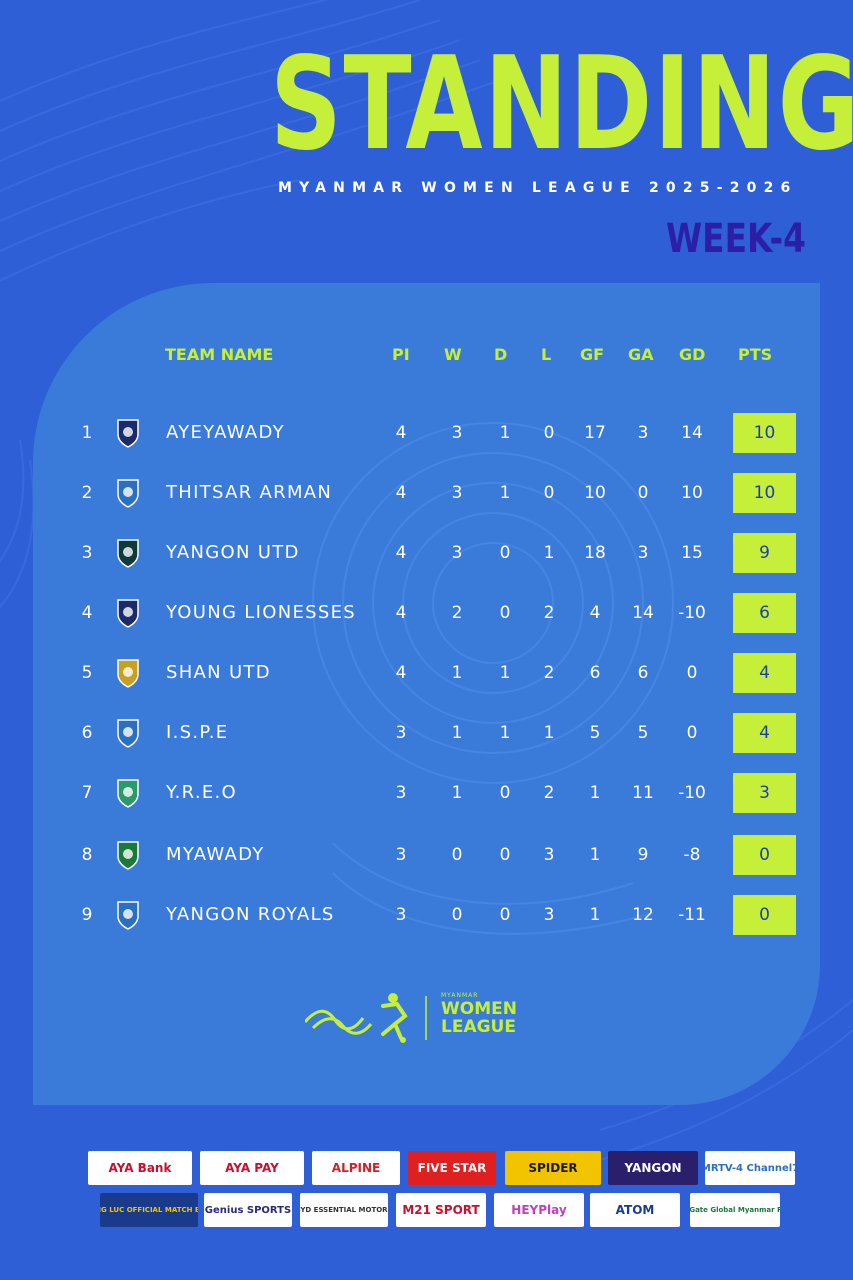 The image size is (853, 1280). I want to click on stat-gd: -11, so click(692, 915).